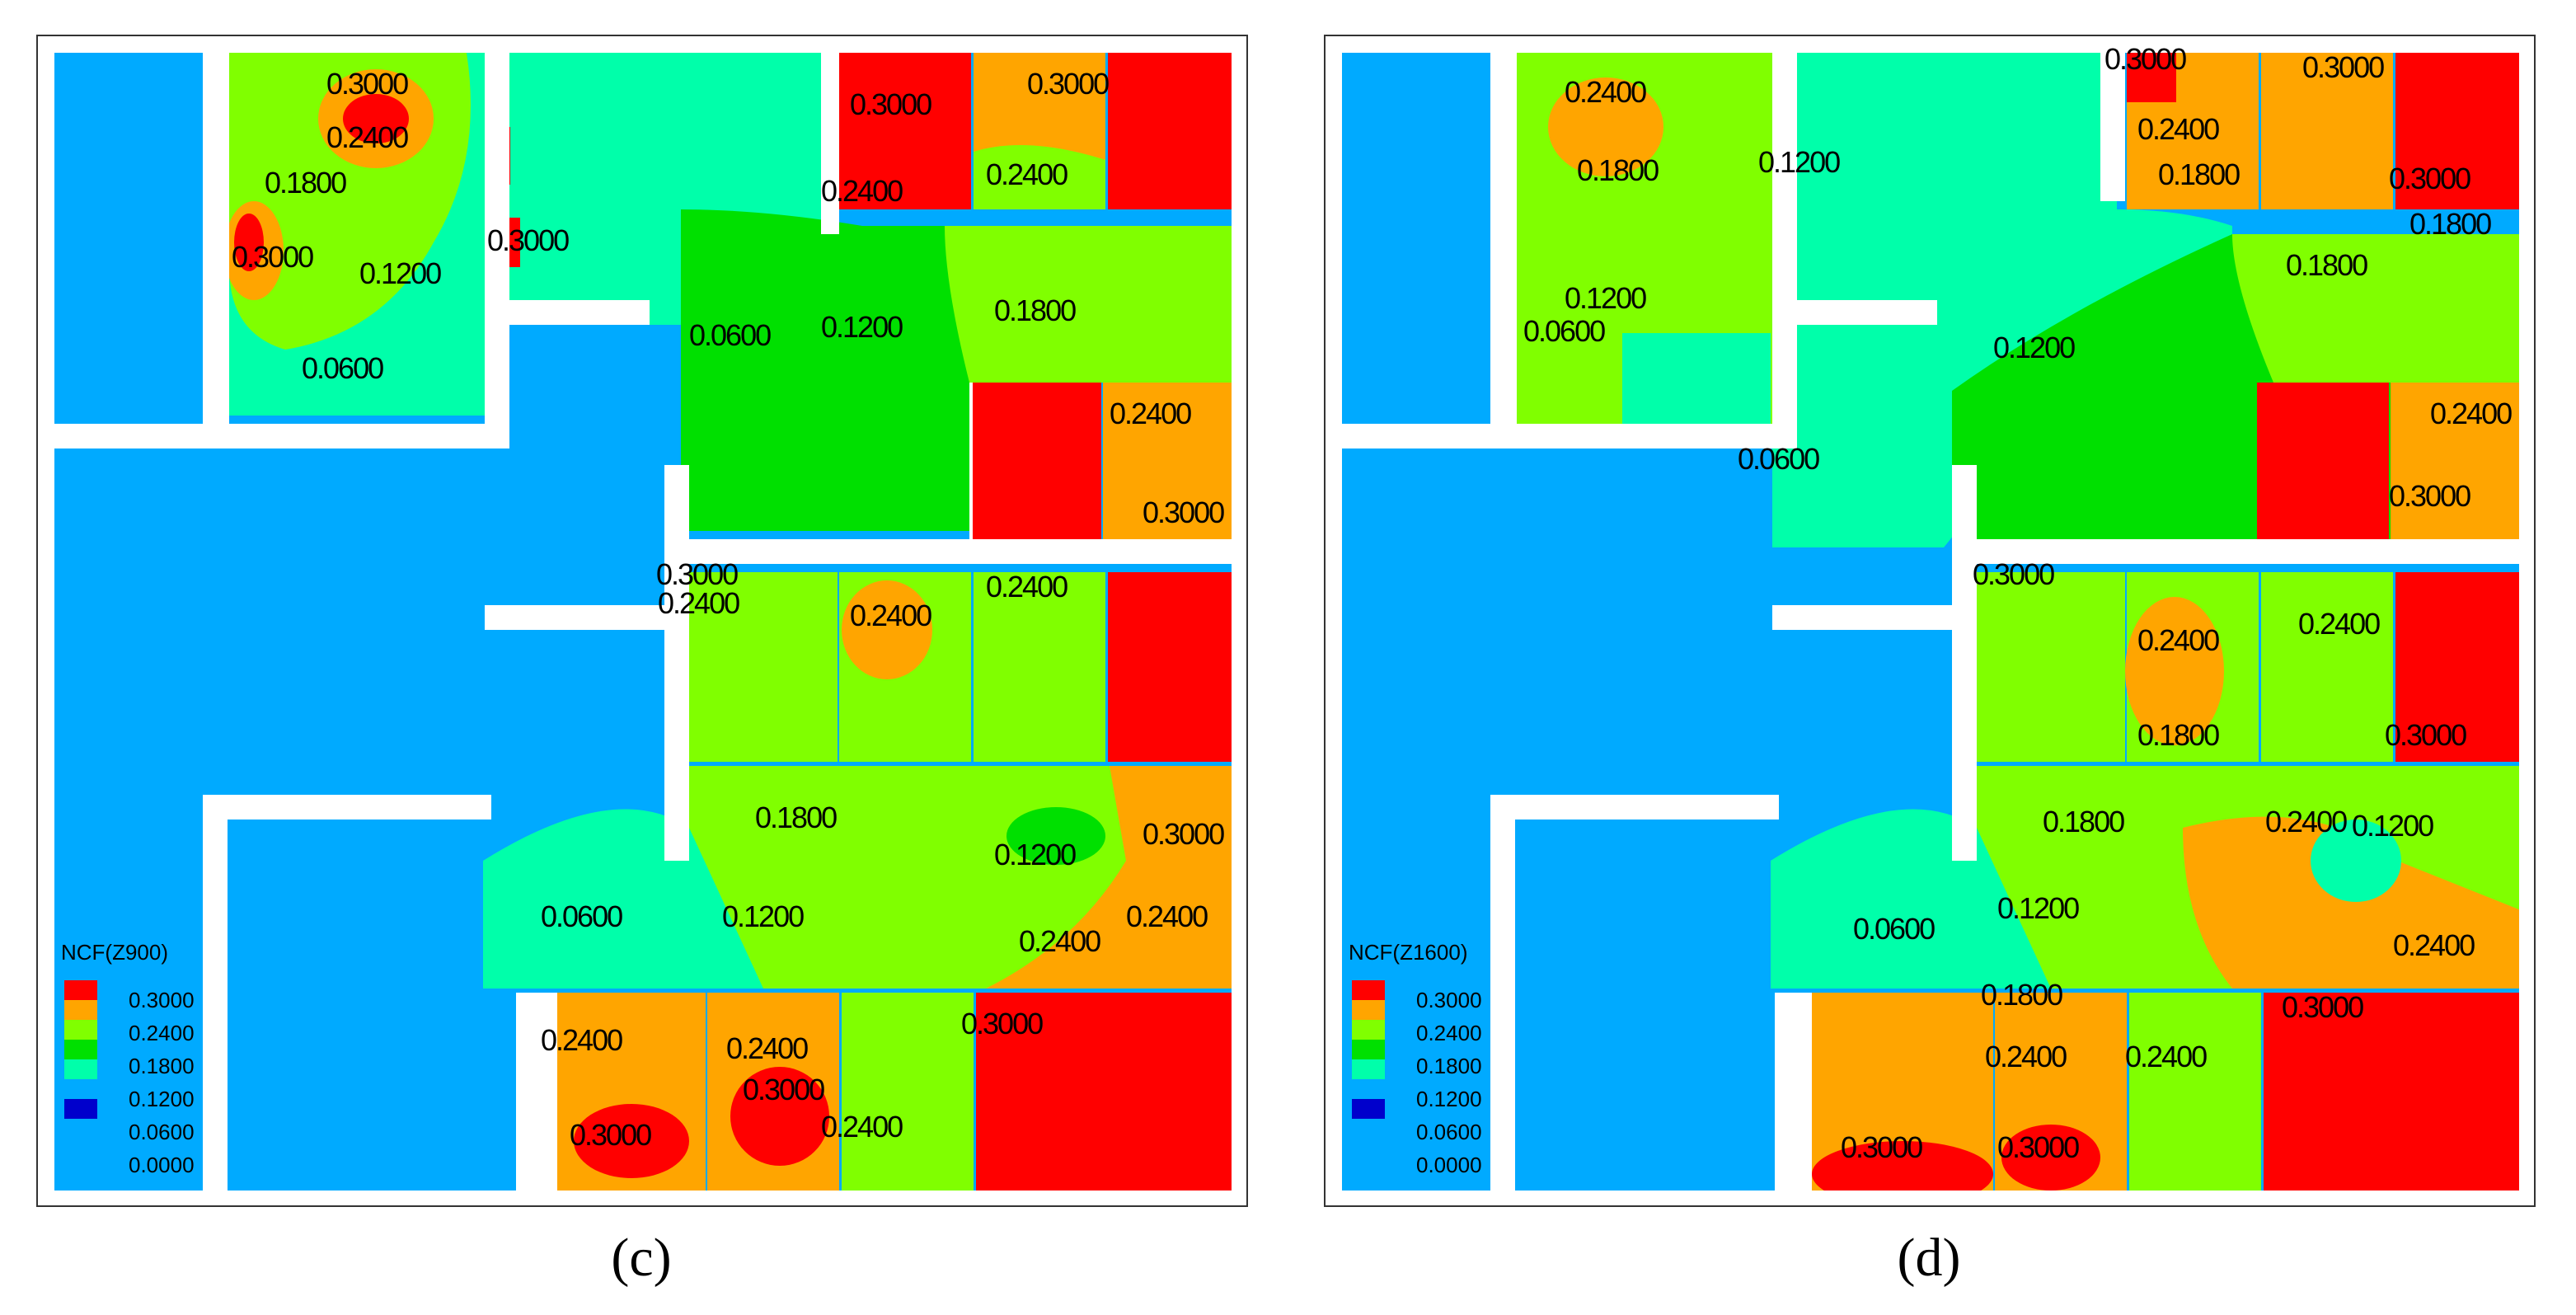 This screenshot has height=1315, width=2576. What do you see at coordinates (2356, 861) in the screenshot?
I see `hotspot-lower-middle-cyan` at bounding box center [2356, 861].